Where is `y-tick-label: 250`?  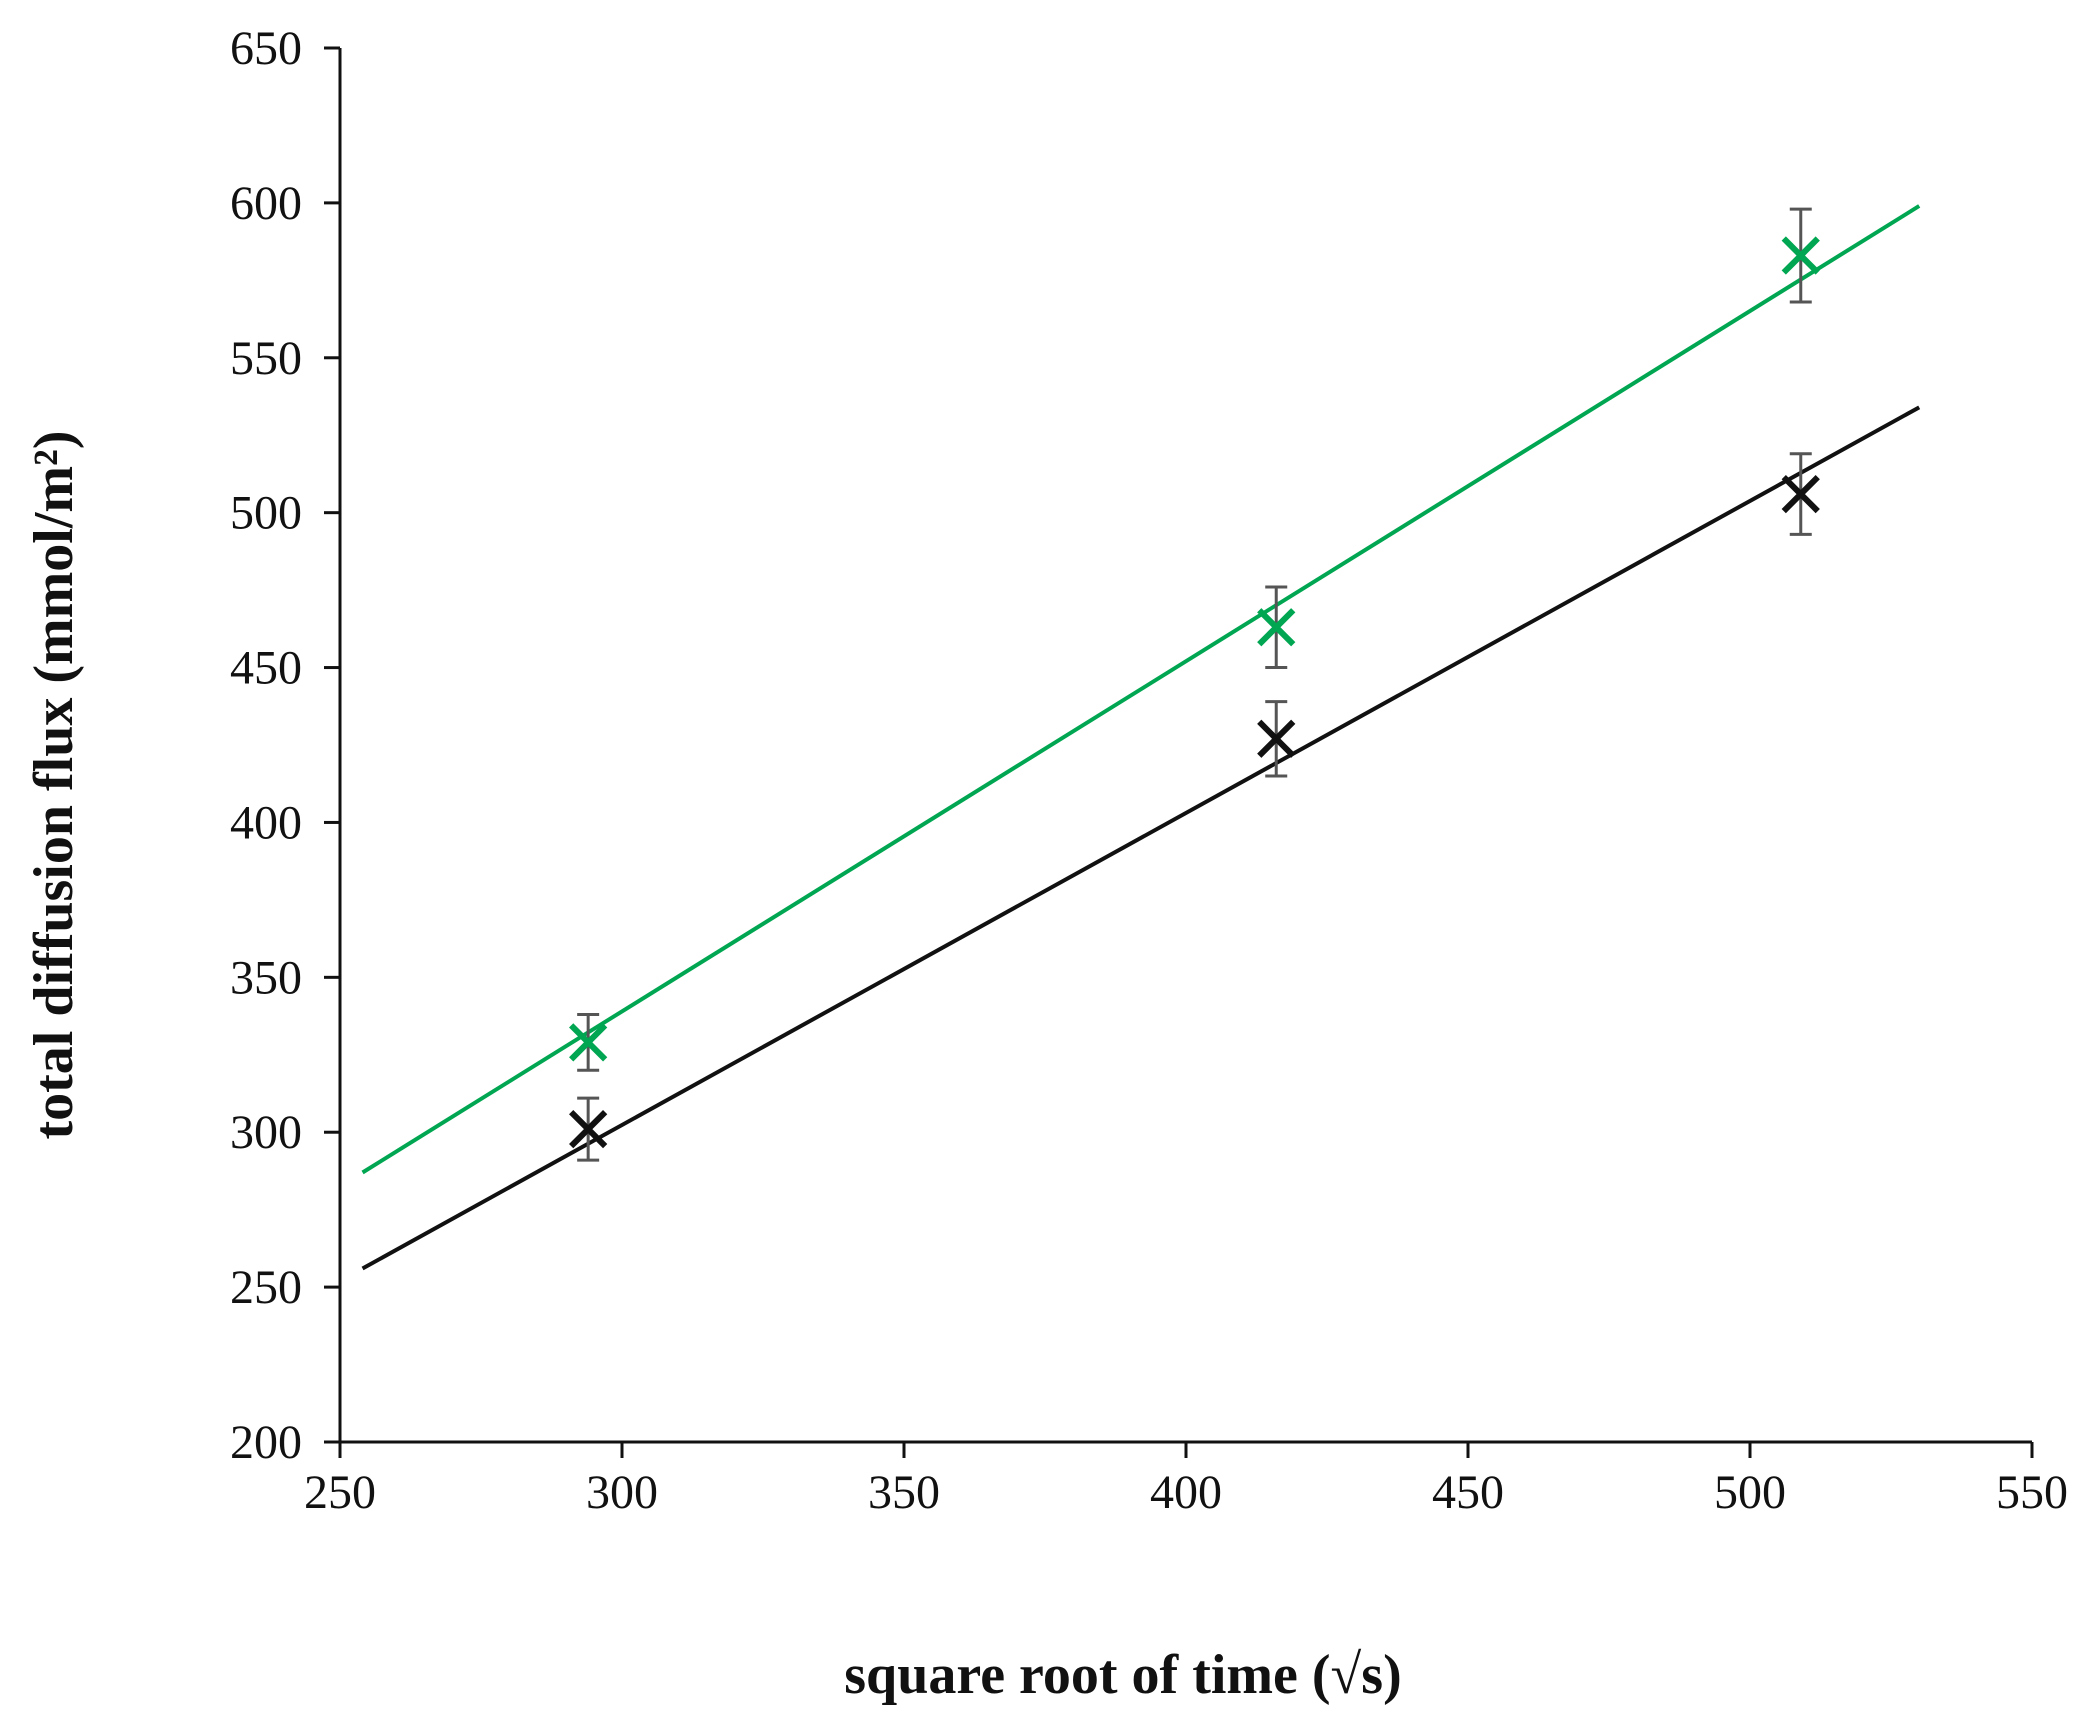 y-tick-label: 250 is located at coordinates (266, 1287).